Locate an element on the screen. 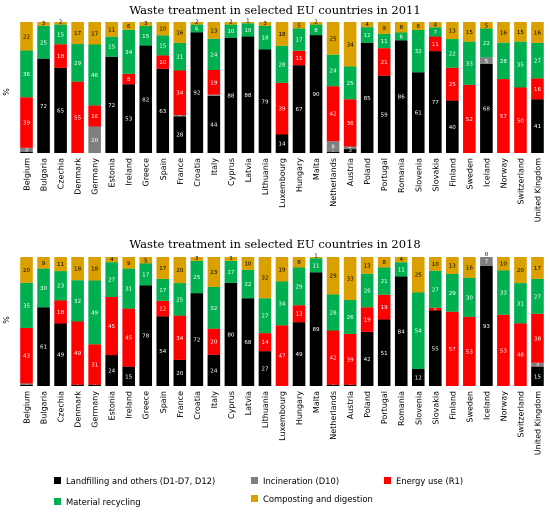  data-label-recycling: 28 is located at coordinates (334, 313).